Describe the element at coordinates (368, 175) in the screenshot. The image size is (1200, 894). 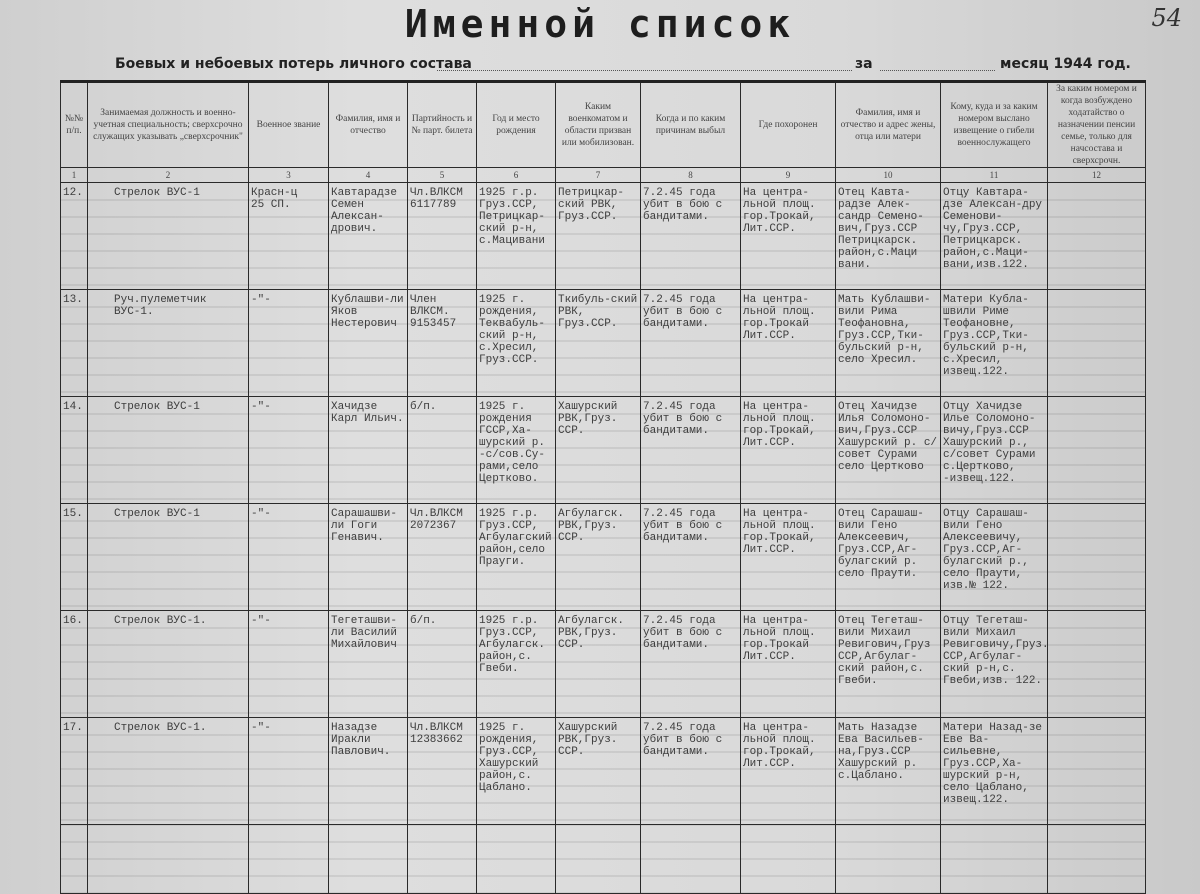
I see `column-number: 4` at that location.